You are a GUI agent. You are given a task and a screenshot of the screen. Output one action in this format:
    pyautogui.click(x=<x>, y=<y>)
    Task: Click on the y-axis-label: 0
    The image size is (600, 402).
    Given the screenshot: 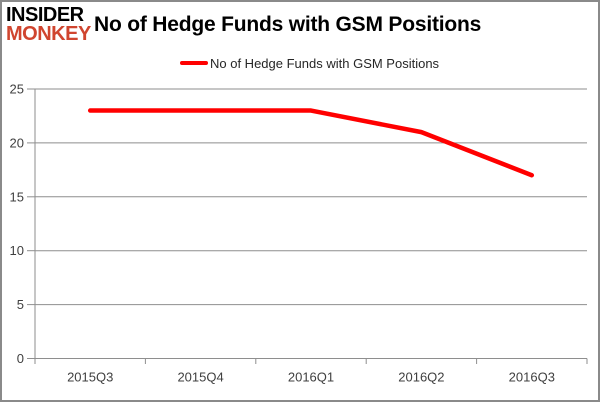 What is the action you would take?
    pyautogui.click(x=20, y=358)
    